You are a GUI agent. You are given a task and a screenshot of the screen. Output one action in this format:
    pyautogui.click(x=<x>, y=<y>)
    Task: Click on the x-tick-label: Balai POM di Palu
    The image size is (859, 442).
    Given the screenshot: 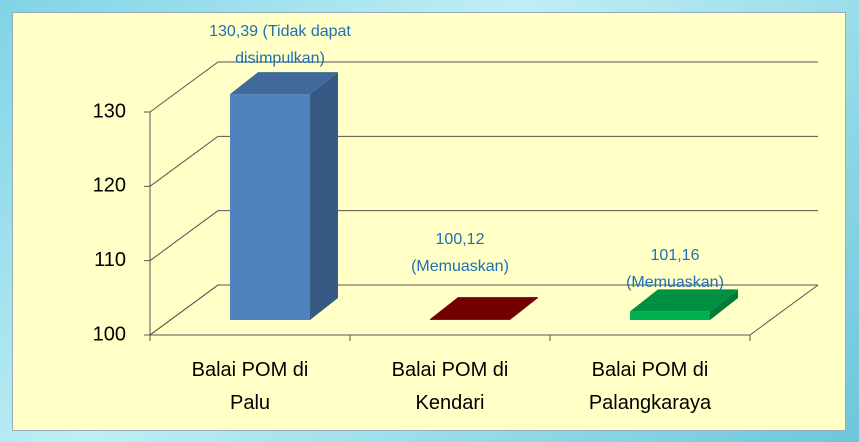 What is the action you would take?
    pyautogui.click(x=250, y=386)
    